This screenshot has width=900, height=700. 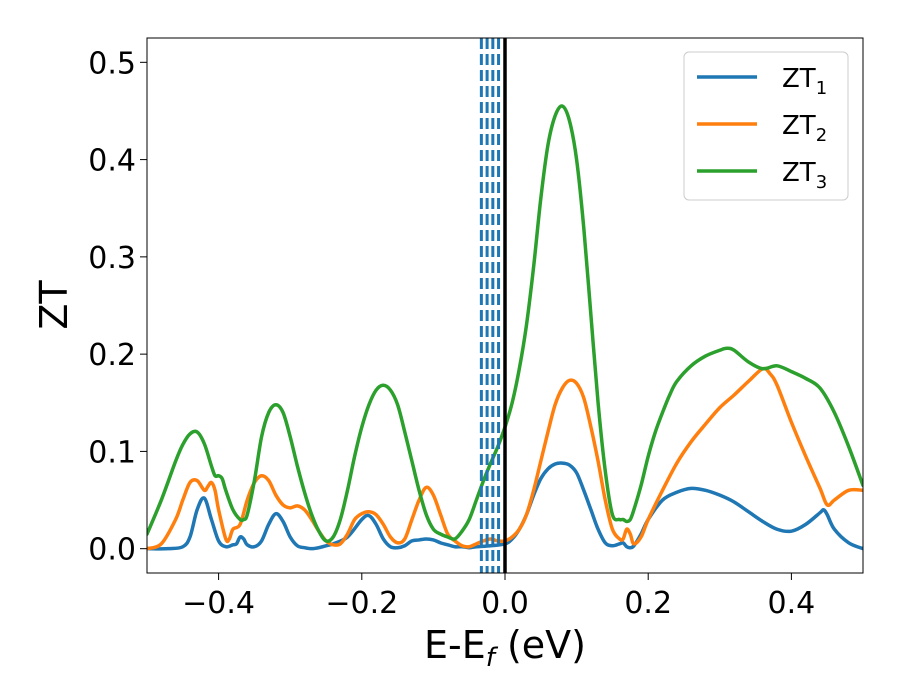 What do you see at coordinates (792, 603) in the screenshot?
I see `x-tick-label: 0.4` at bounding box center [792, 603].